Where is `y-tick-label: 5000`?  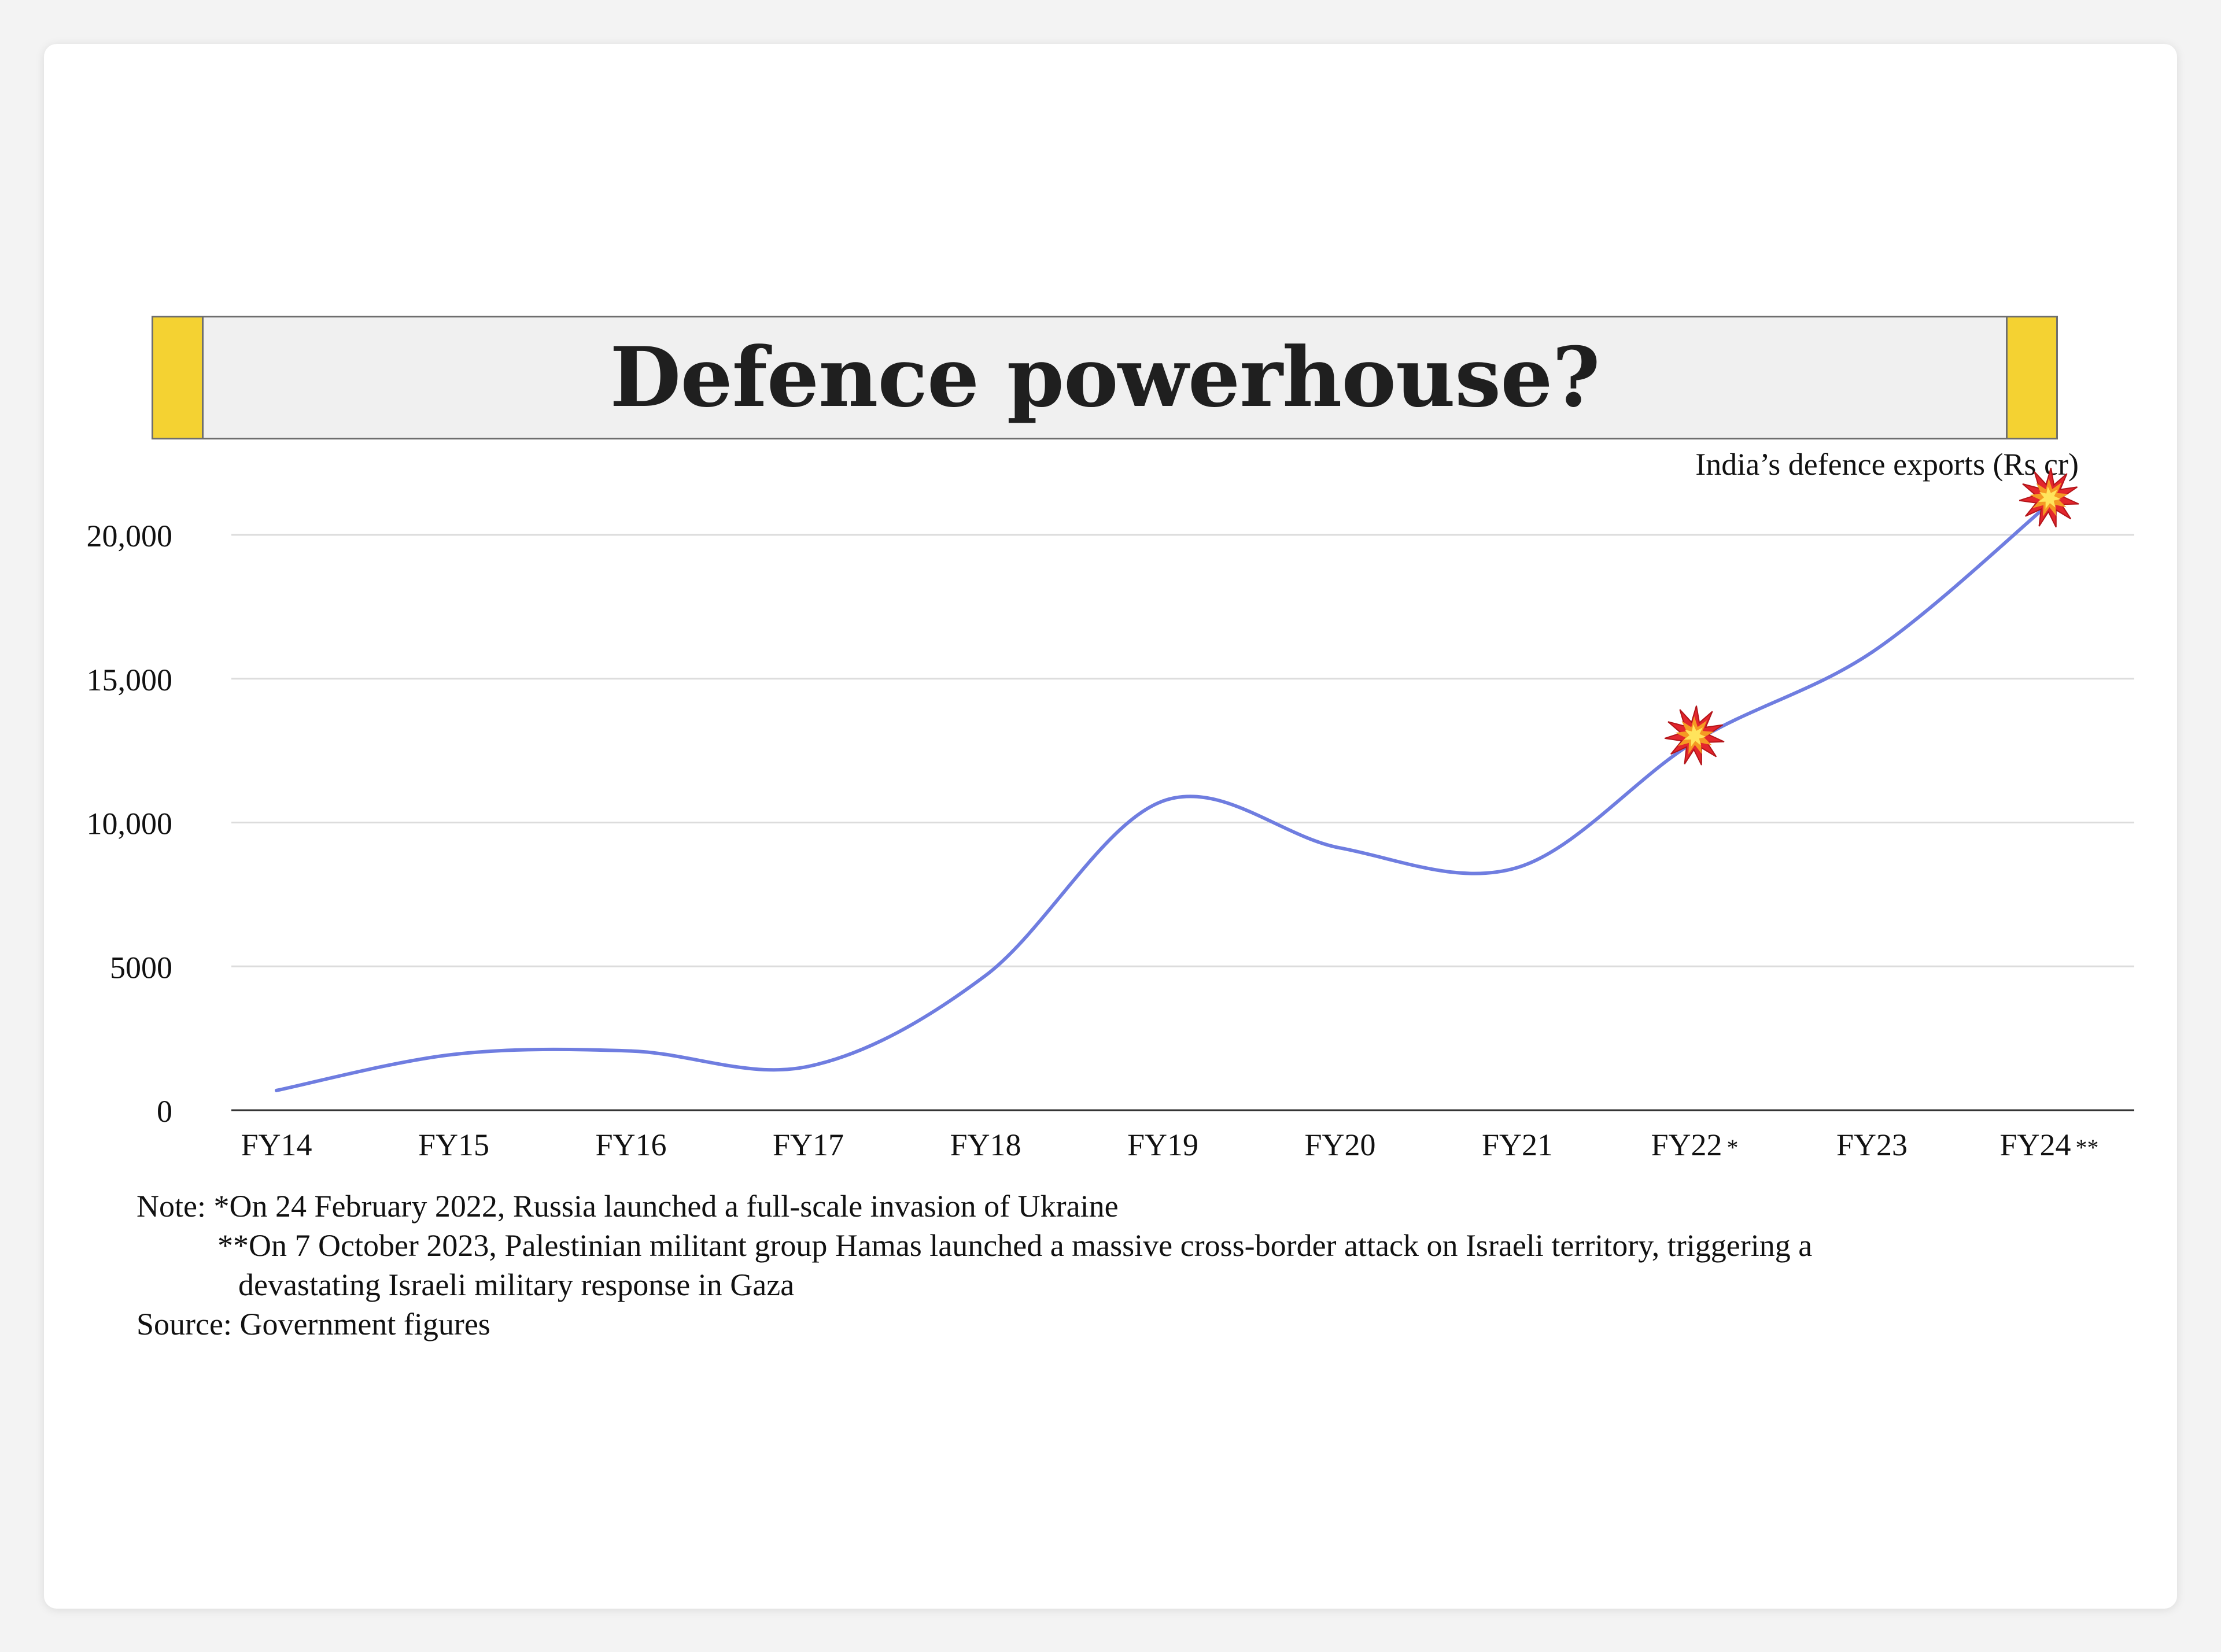
y-tick-label: 5000 is located at coordinates (141, 967).